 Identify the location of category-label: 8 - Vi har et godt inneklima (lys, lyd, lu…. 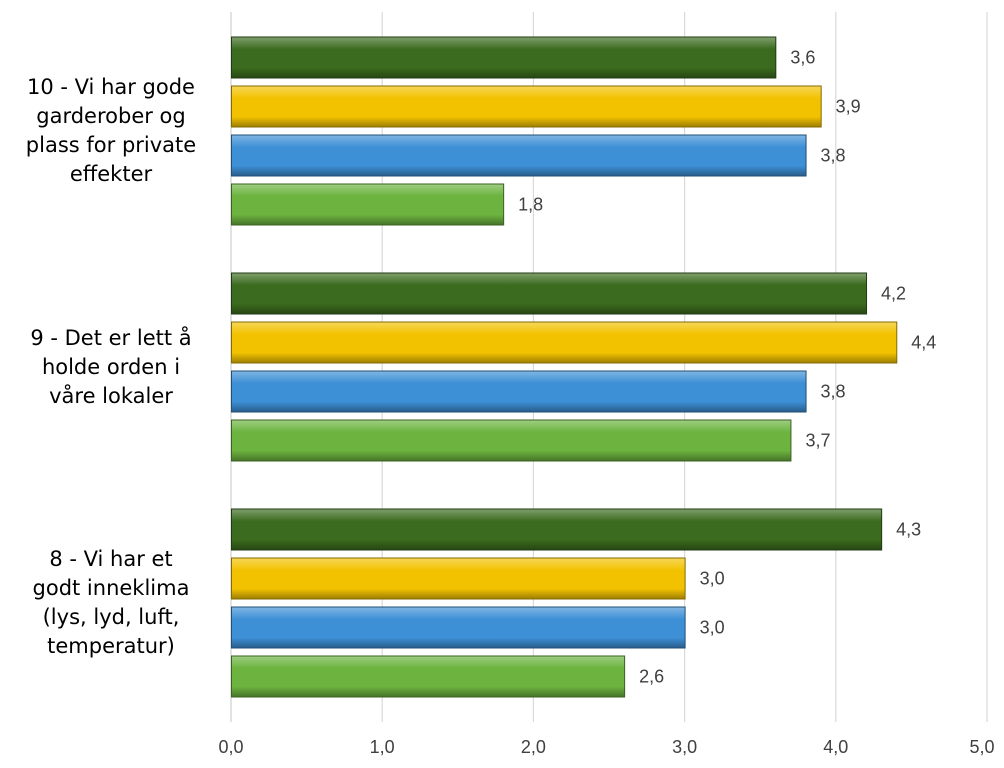
(111, 603).